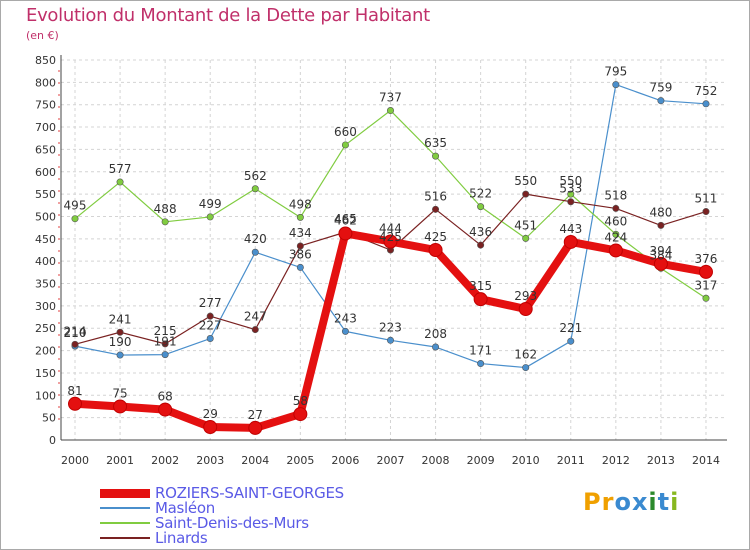  I want to click on data-label: 795, so click(615, 72).